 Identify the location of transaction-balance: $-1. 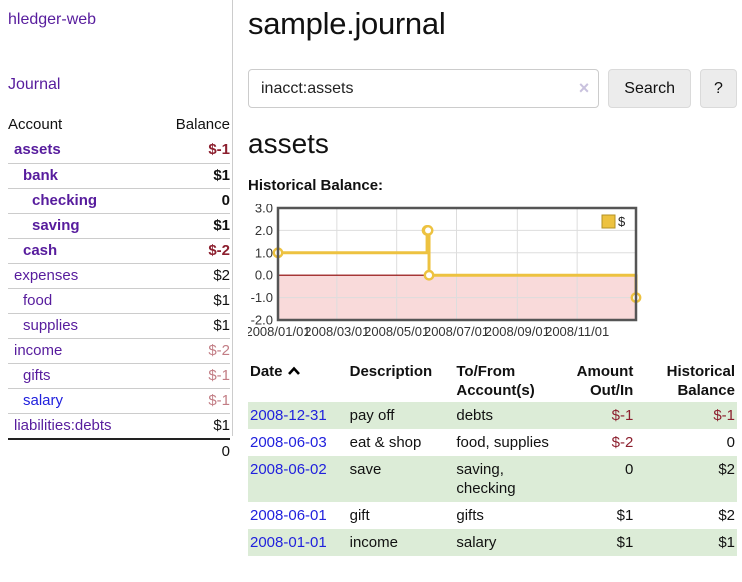
(724, 415).